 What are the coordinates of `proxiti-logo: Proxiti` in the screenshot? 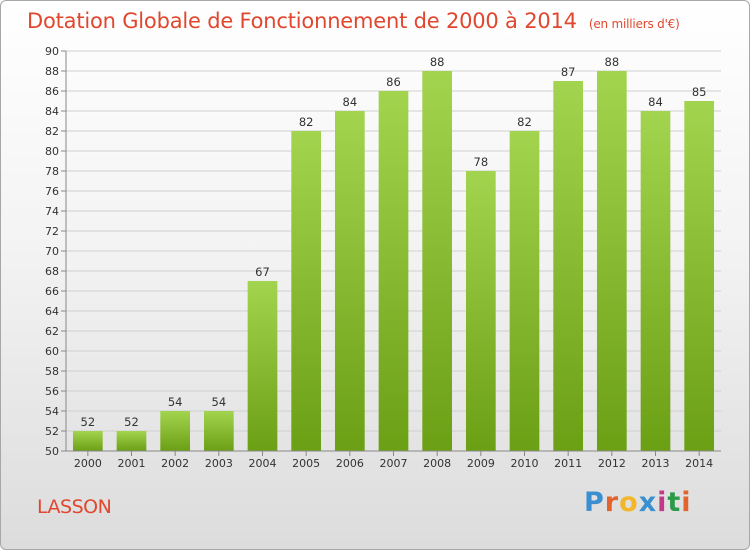 It's located at (638, 502).